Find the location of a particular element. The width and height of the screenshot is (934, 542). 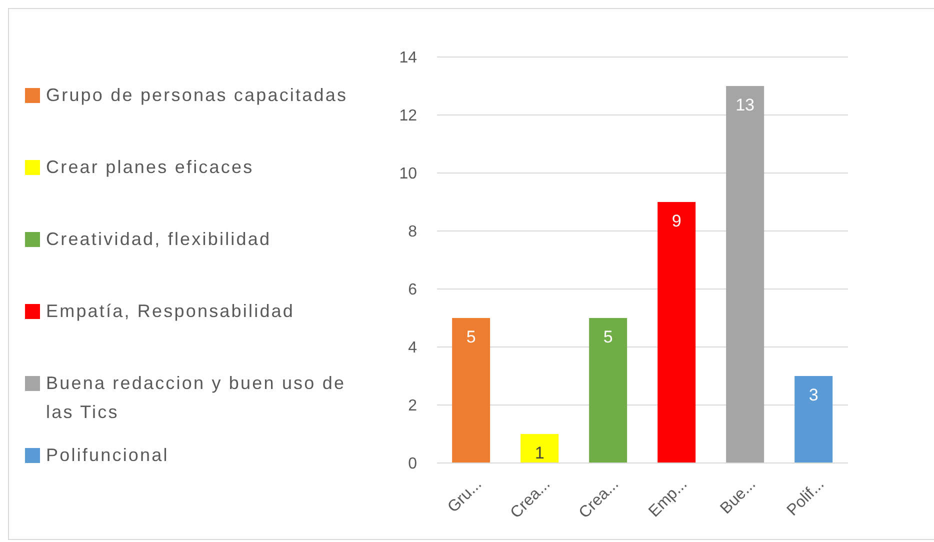

y-tick-label: 14 is located at coordinates (408, 58).